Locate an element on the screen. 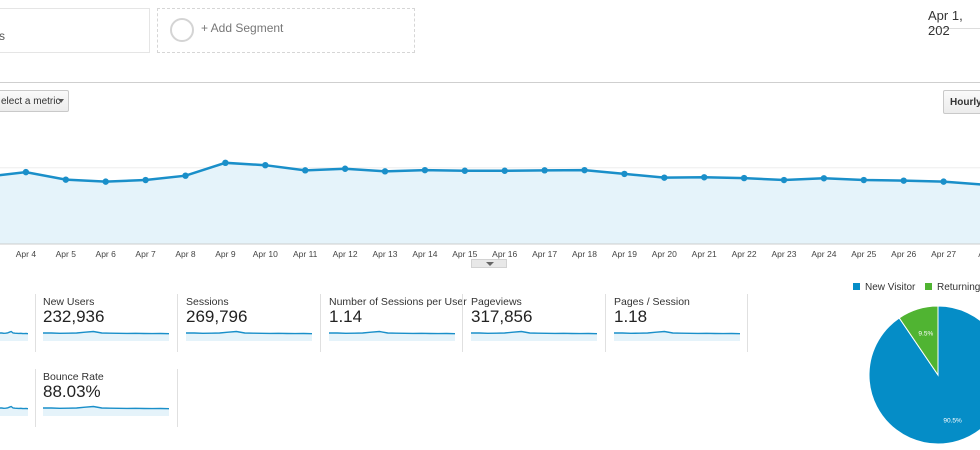 The image size is (980, 450). pie-data-label: 9.5% is located at coordinates (925, 333).